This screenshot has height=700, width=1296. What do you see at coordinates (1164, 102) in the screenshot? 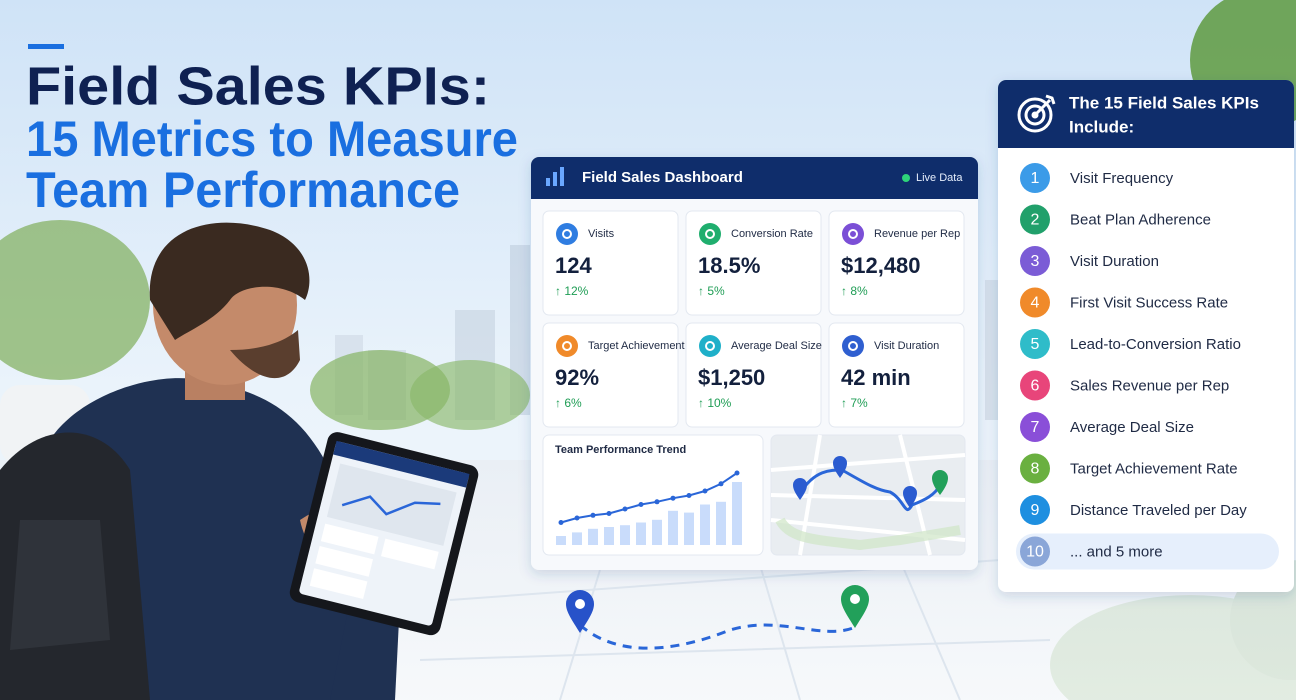
I see `list-title: The 15 Field Sales KPIs` at bounding box center [1164, 102].